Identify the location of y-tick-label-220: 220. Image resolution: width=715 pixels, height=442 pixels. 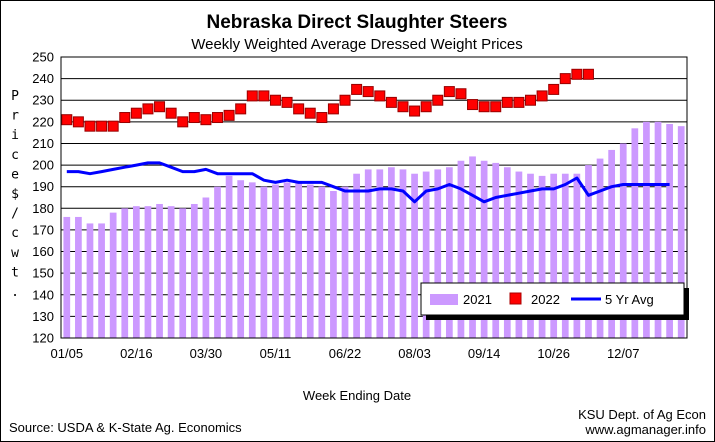
(43, 121).